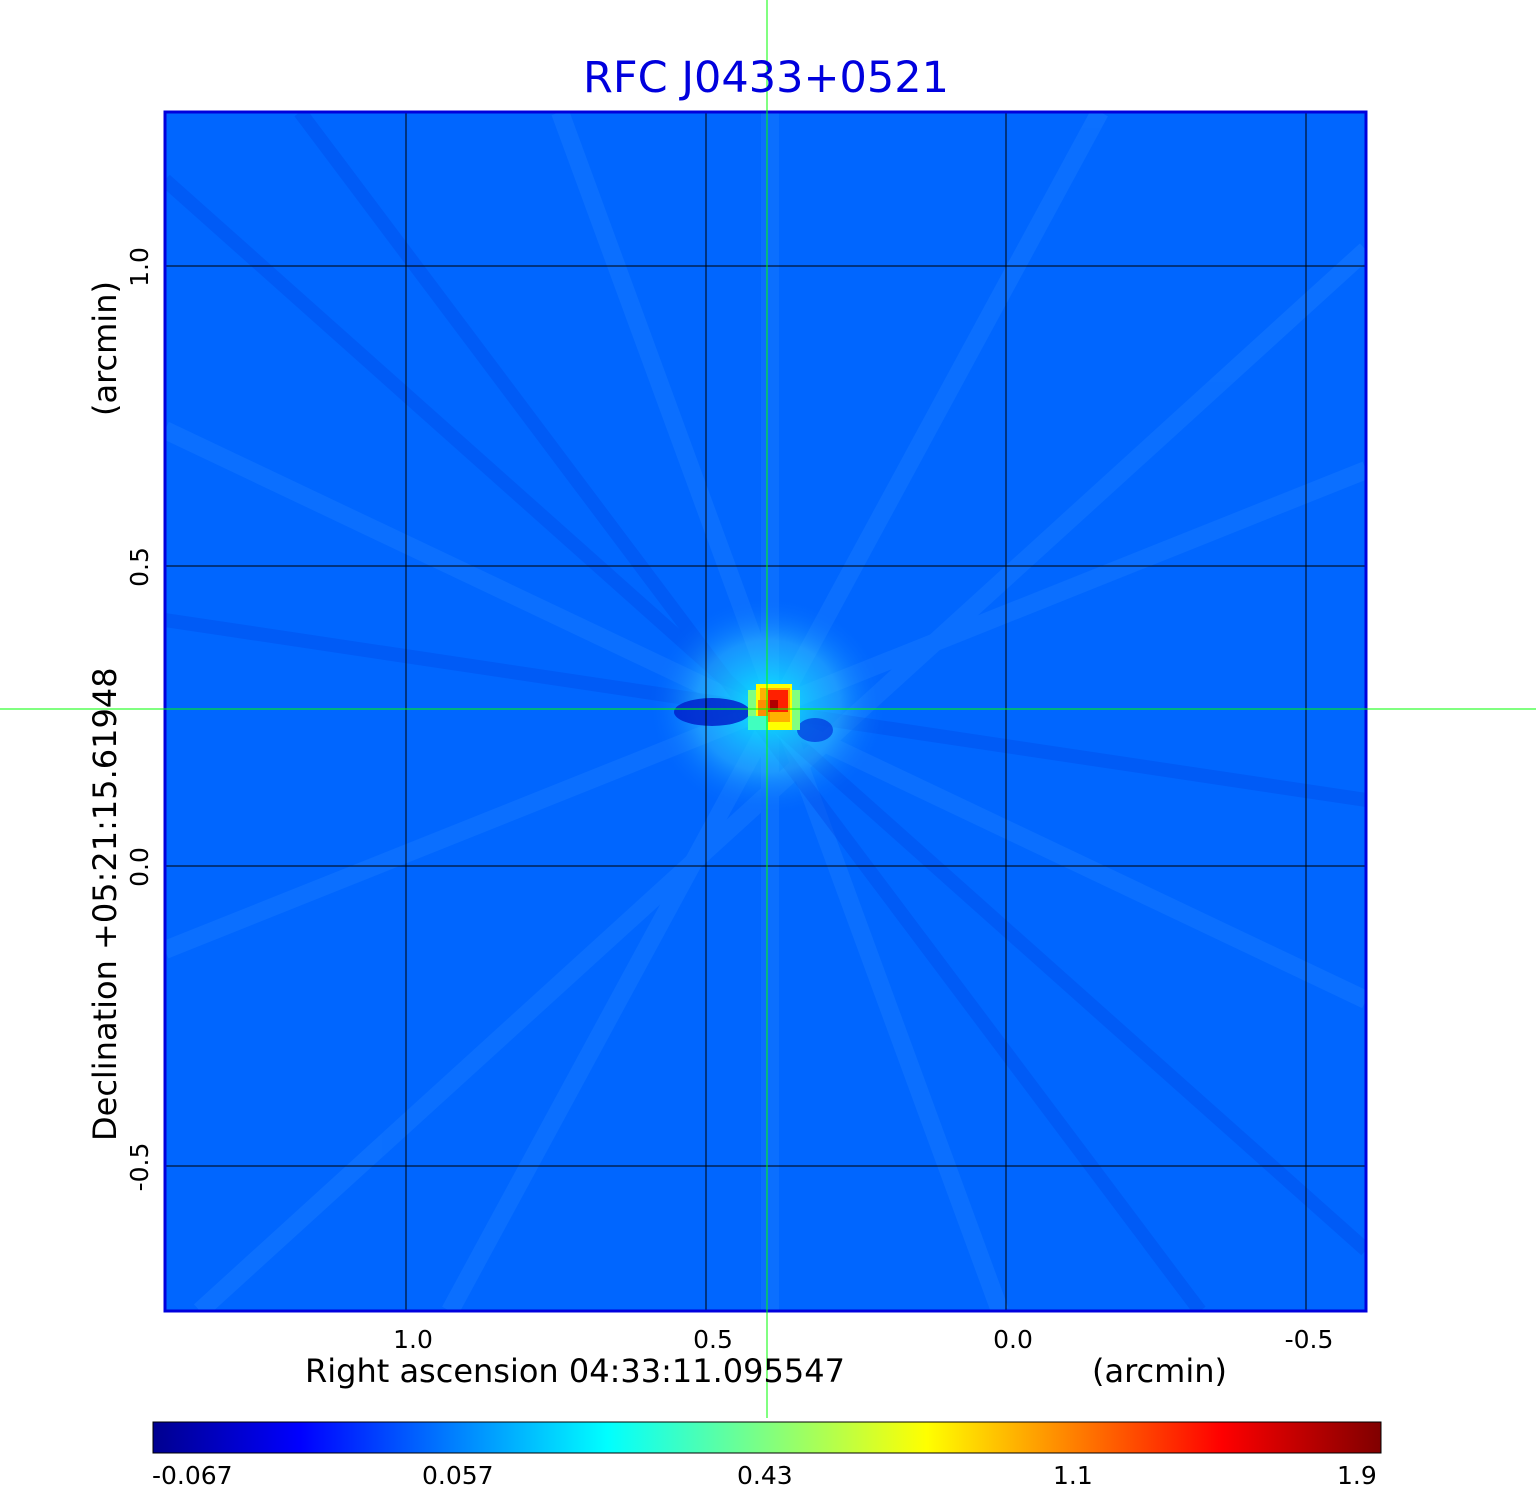 The image size is (1536, 1511). I want to click on x-axis-label: Right ascension 04:33:11.095547, so click(575, 1371).